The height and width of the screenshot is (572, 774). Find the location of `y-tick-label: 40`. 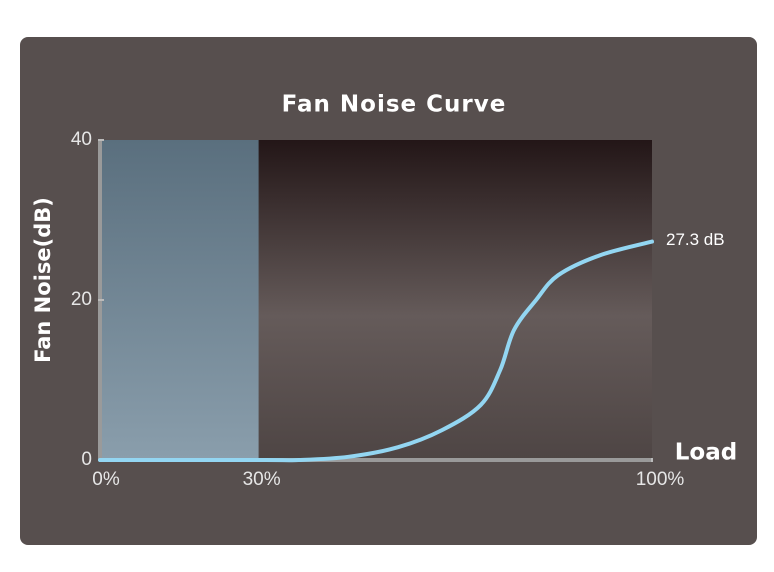

y-tick-label: 40 is located at coordinates (81, 139).